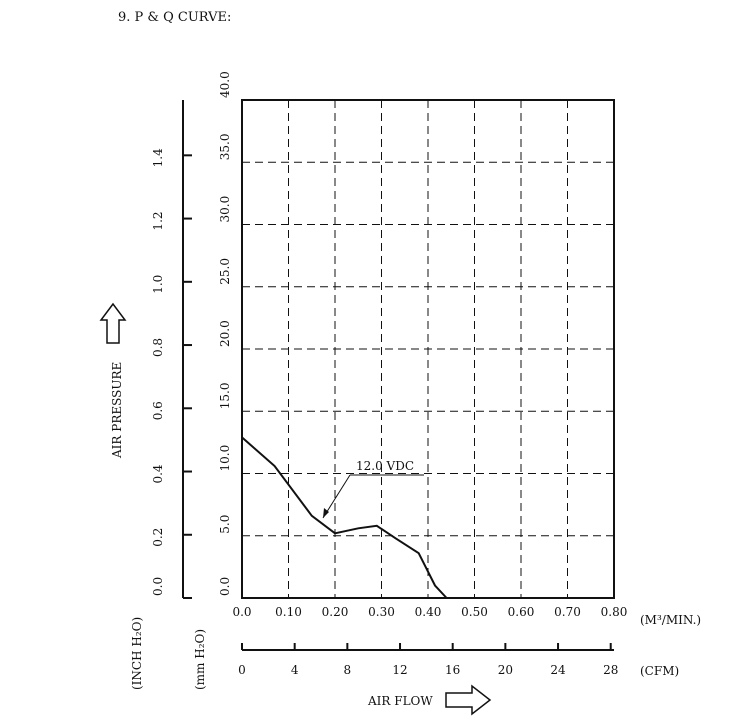 This screenshot has width=750, height=718. I want to click on x-tick-label: 0.60, so click(521, 612).